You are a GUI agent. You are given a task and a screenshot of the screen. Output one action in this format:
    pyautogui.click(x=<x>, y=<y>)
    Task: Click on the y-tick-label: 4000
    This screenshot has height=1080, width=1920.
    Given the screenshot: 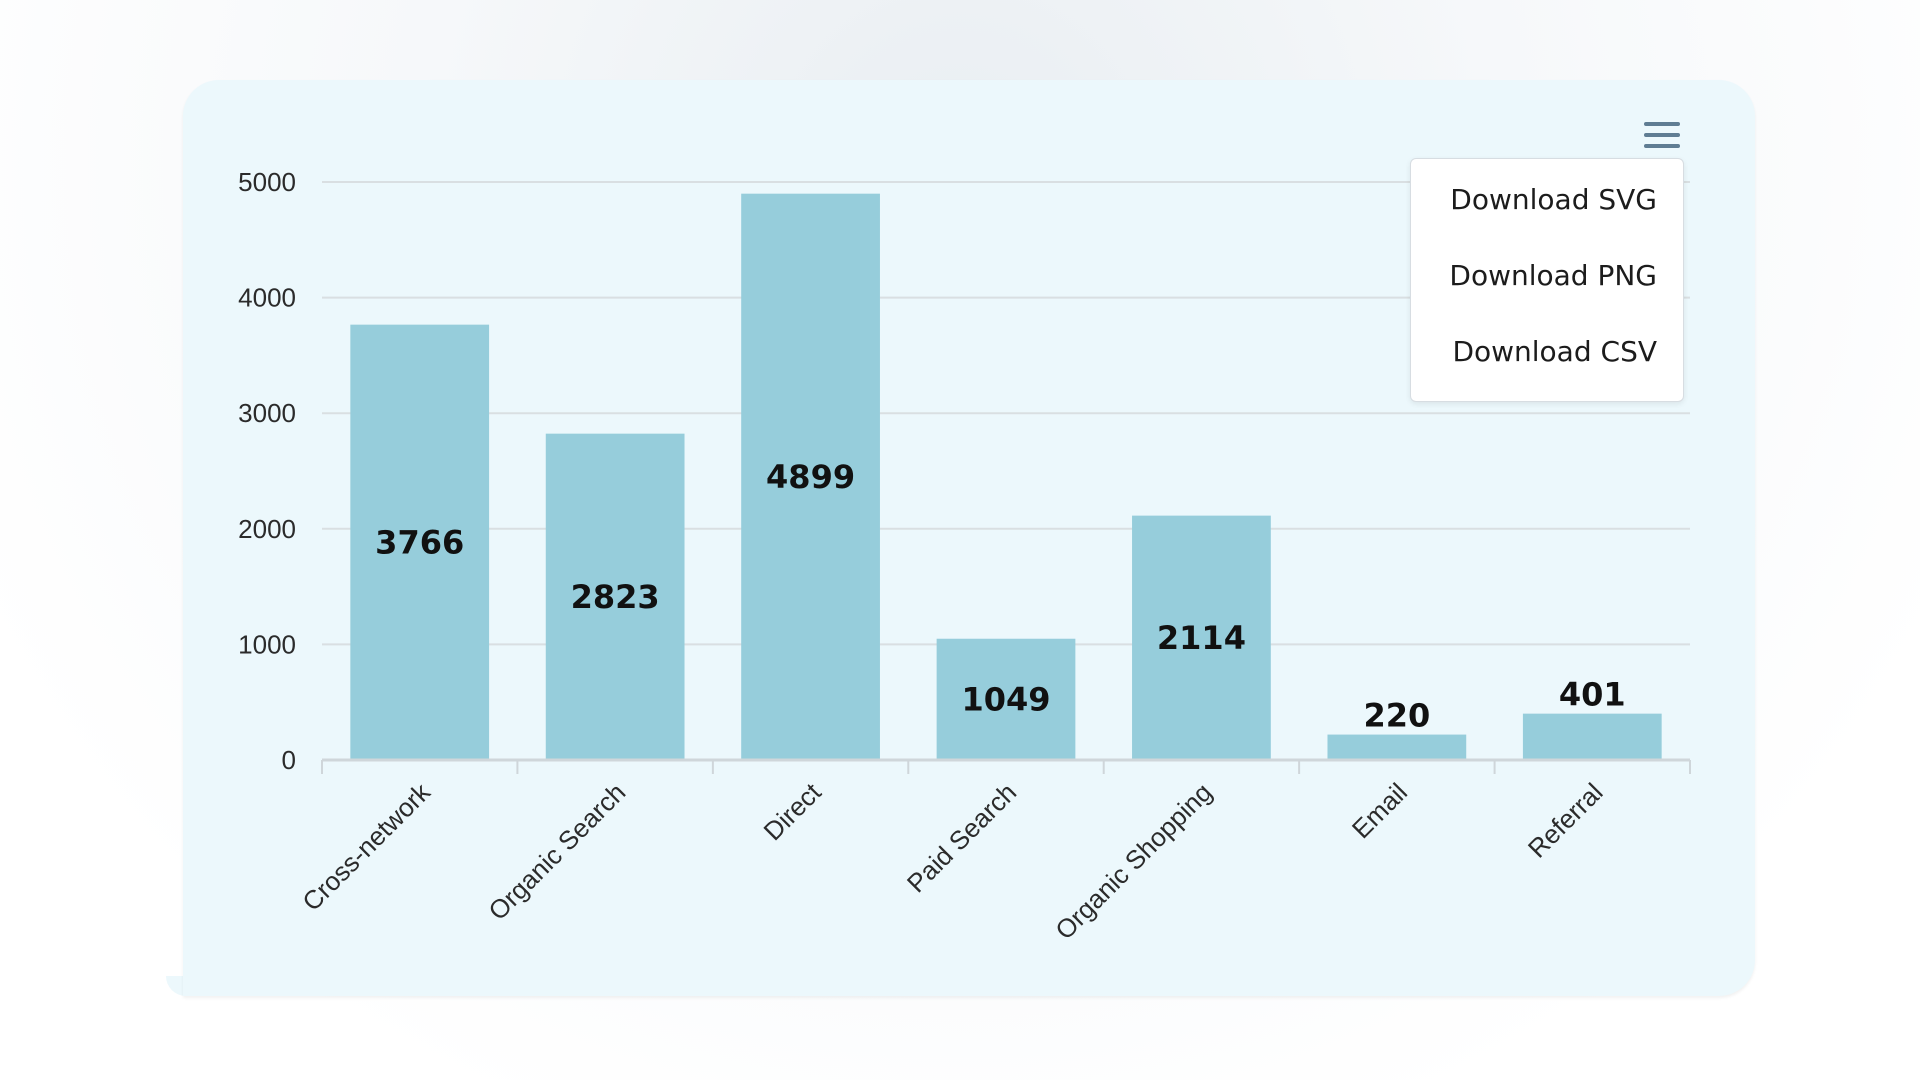 What is the action you would take?
    pyautogui.click(x=267, y=298)
    